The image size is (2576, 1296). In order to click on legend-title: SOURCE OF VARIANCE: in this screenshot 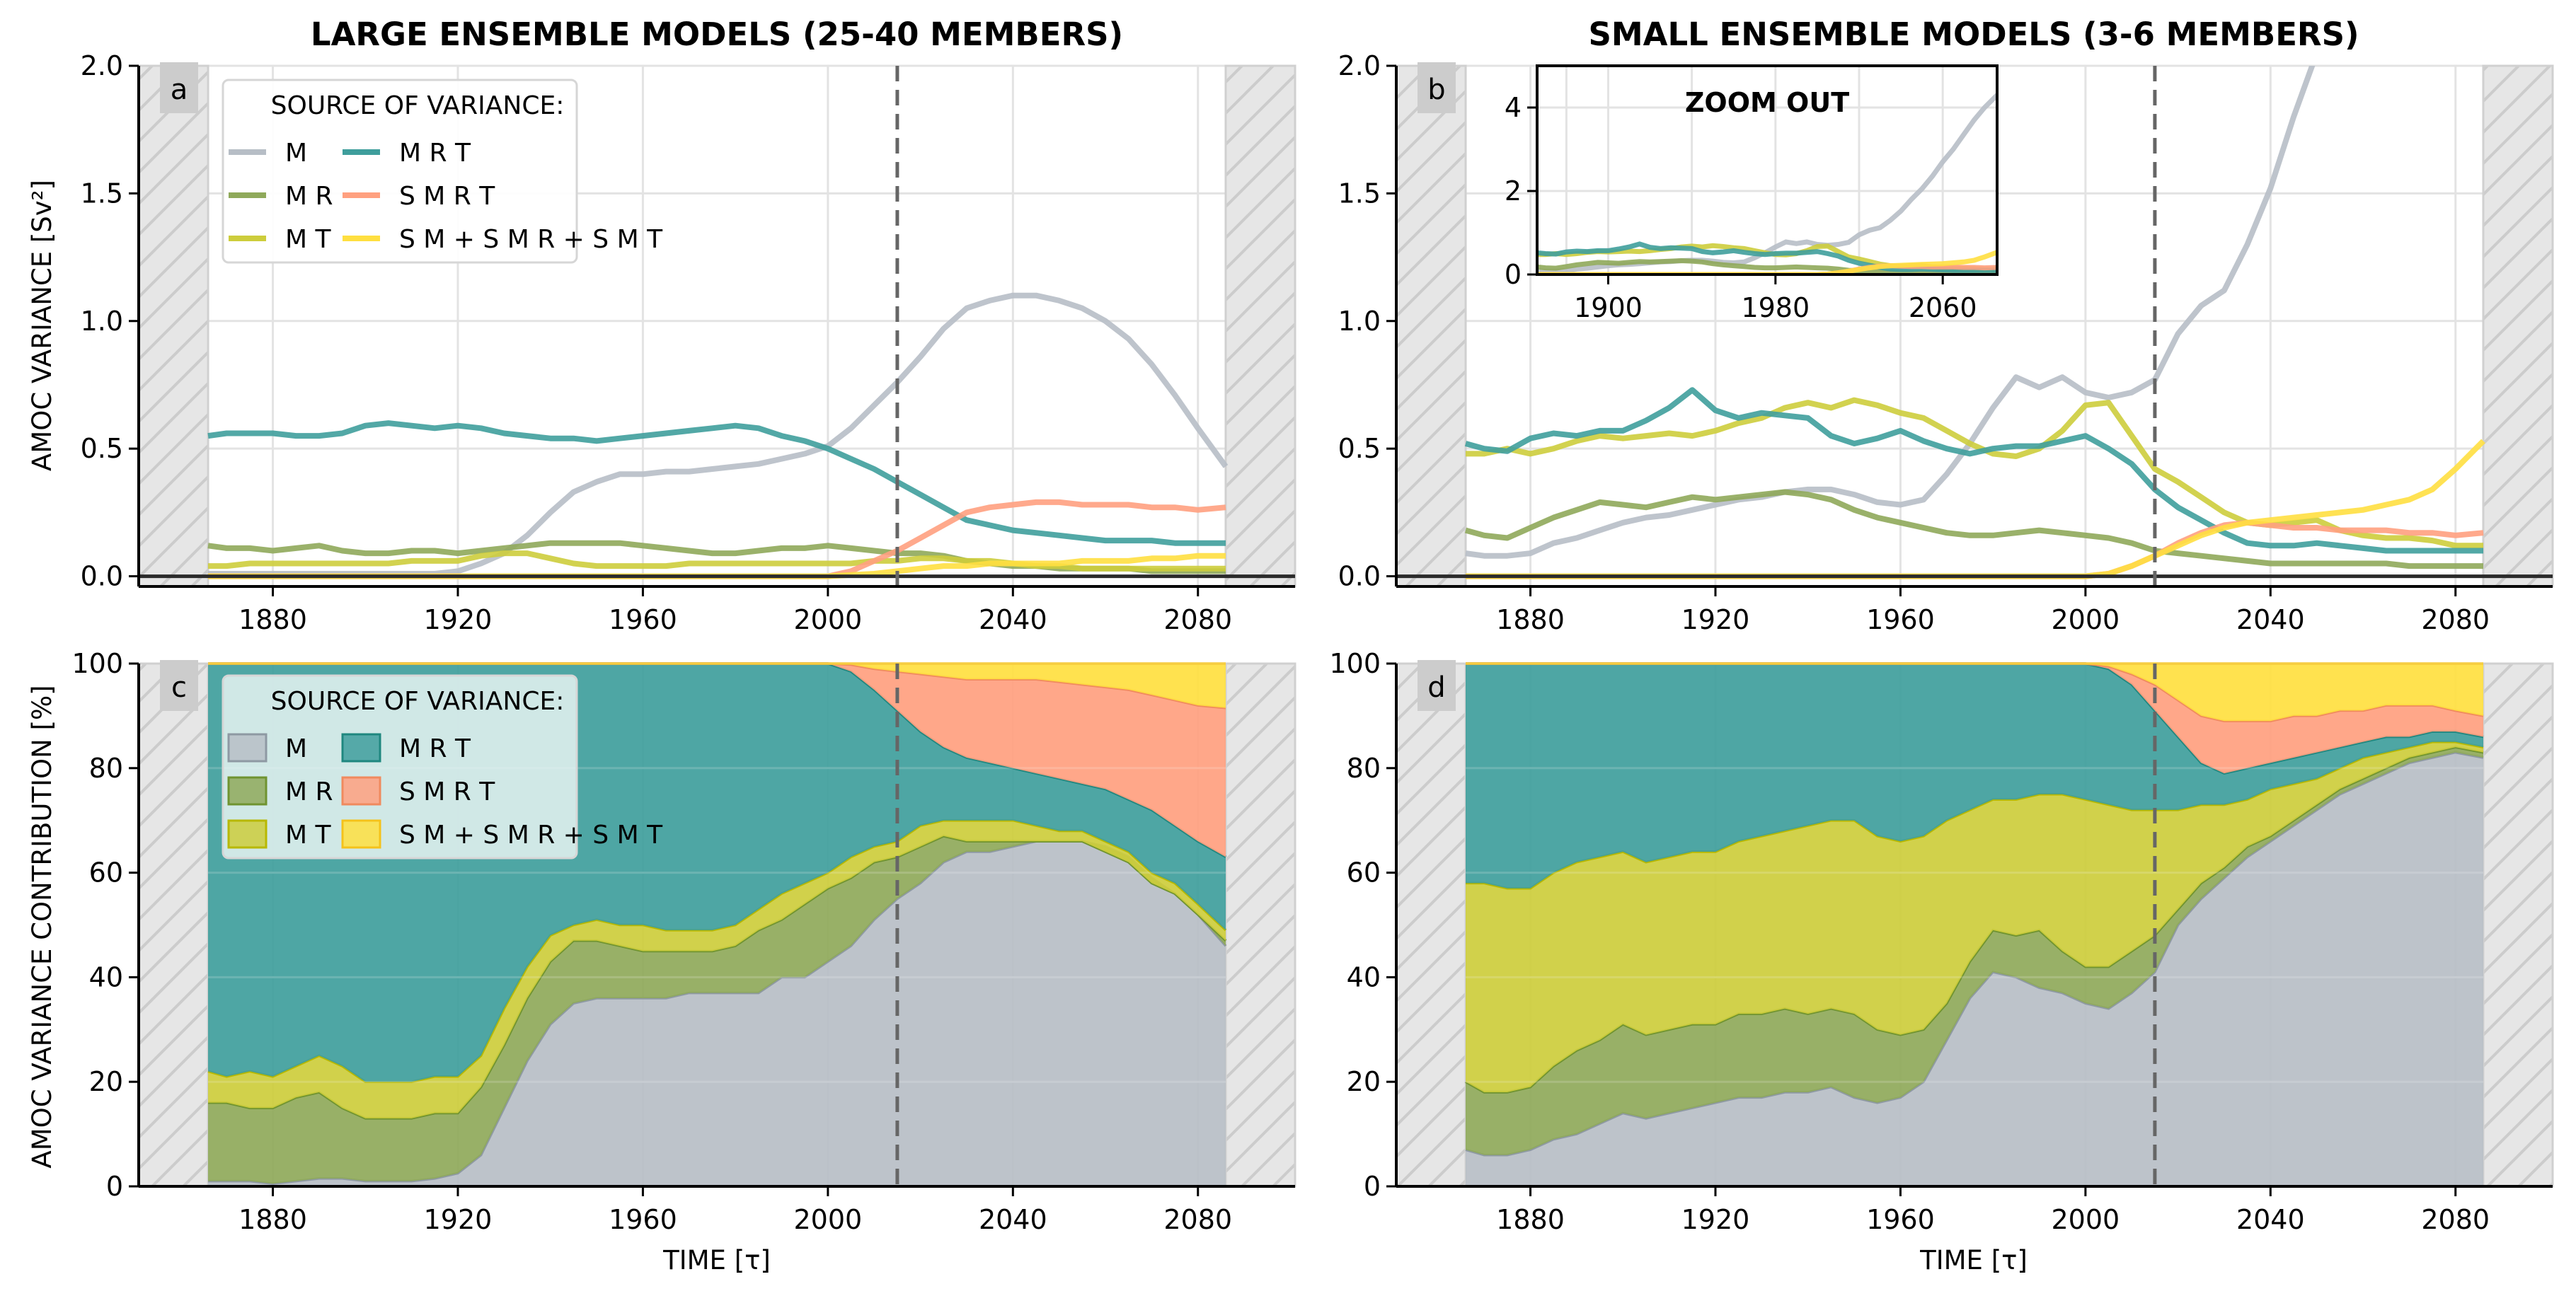, I will do `click(418, 701)`.